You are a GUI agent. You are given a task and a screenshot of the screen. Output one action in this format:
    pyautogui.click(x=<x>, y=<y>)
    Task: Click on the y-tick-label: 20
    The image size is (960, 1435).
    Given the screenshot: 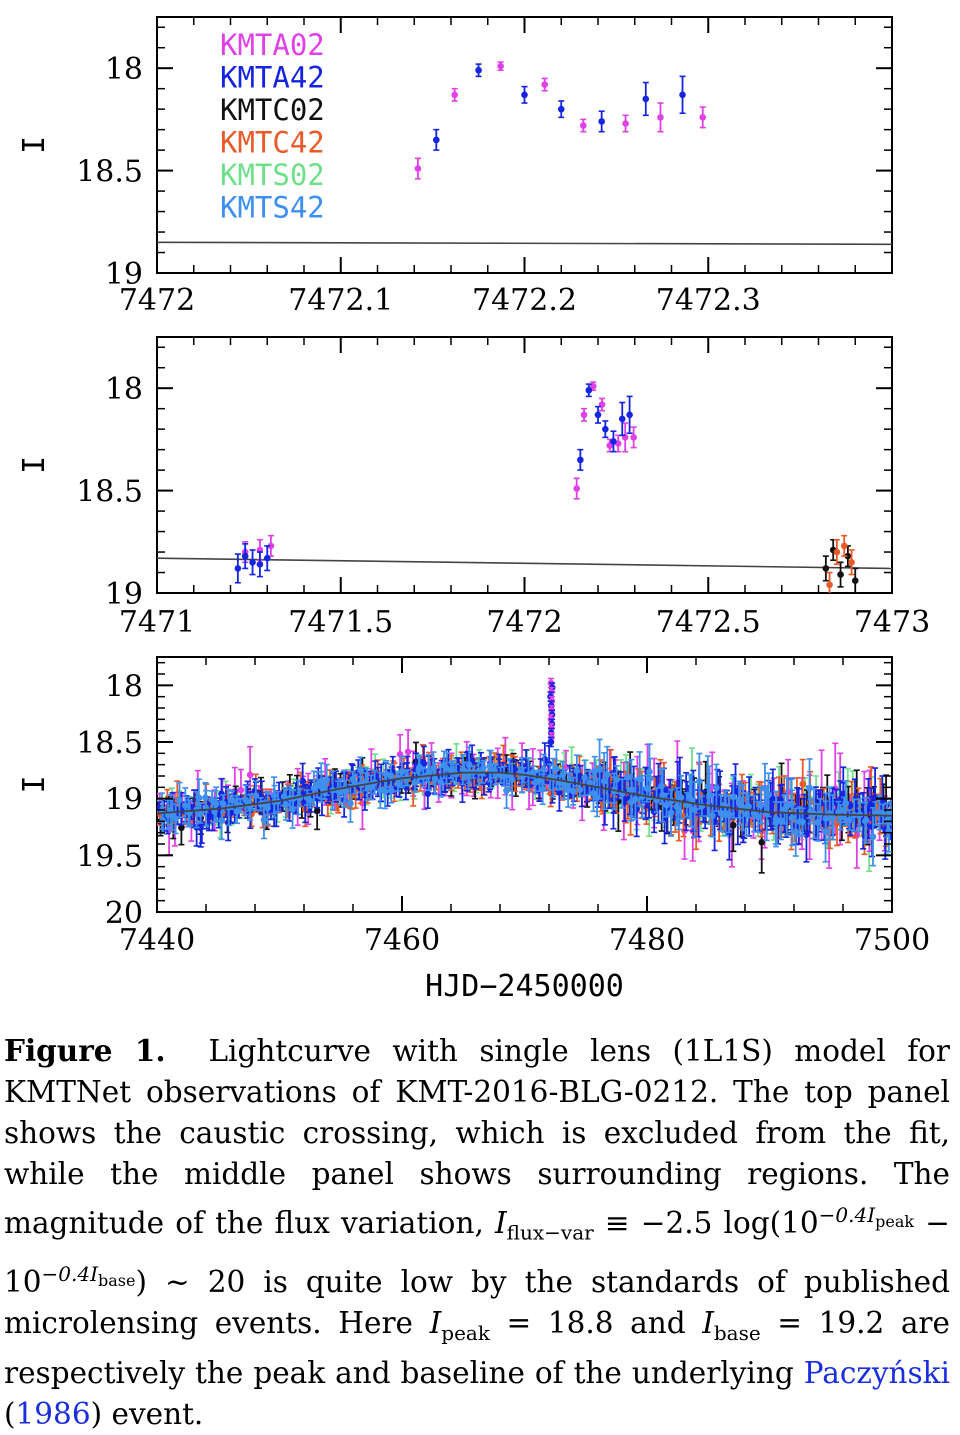 What is the action you would take?
    pyautogui.click(x=124, y=913)
    